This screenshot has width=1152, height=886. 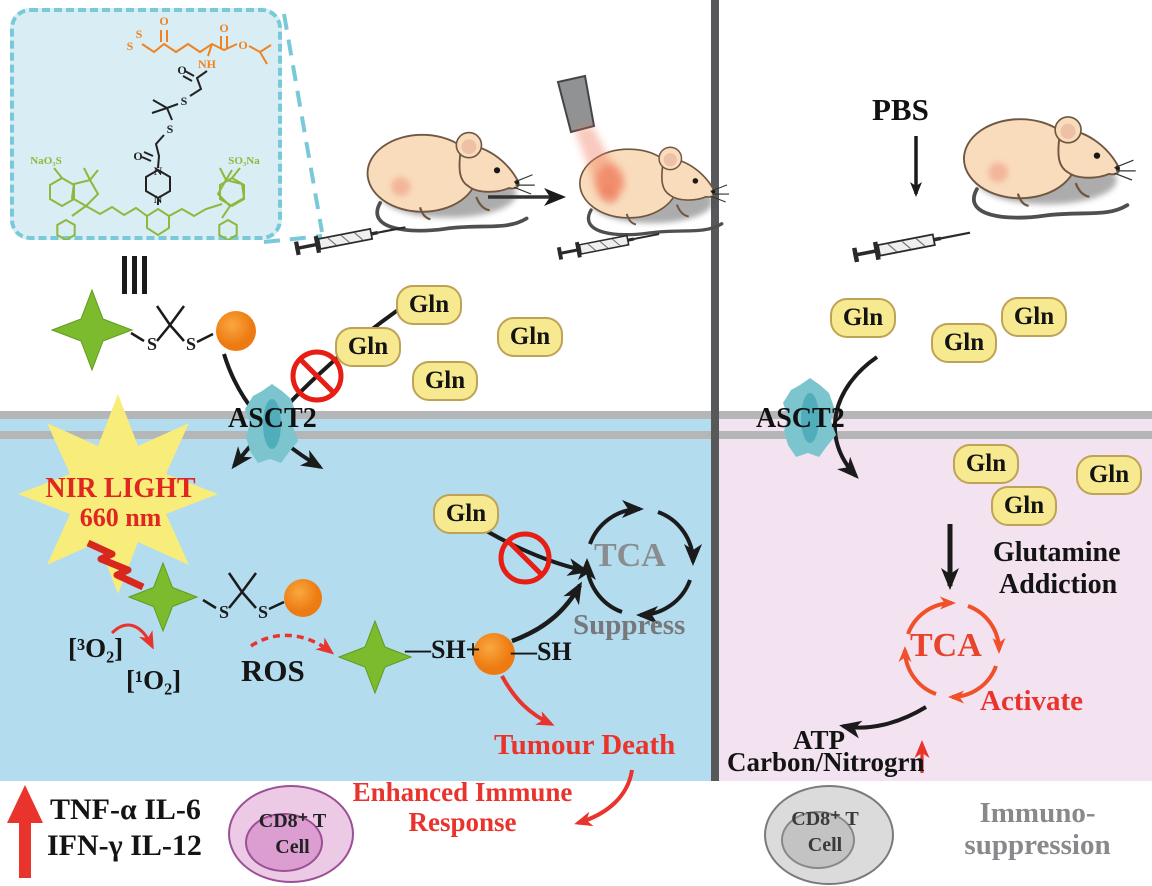 What do you see at coordinates (451, 182) in the screenshot?
I see `mouse-injected` at bounding box center [451, 182].